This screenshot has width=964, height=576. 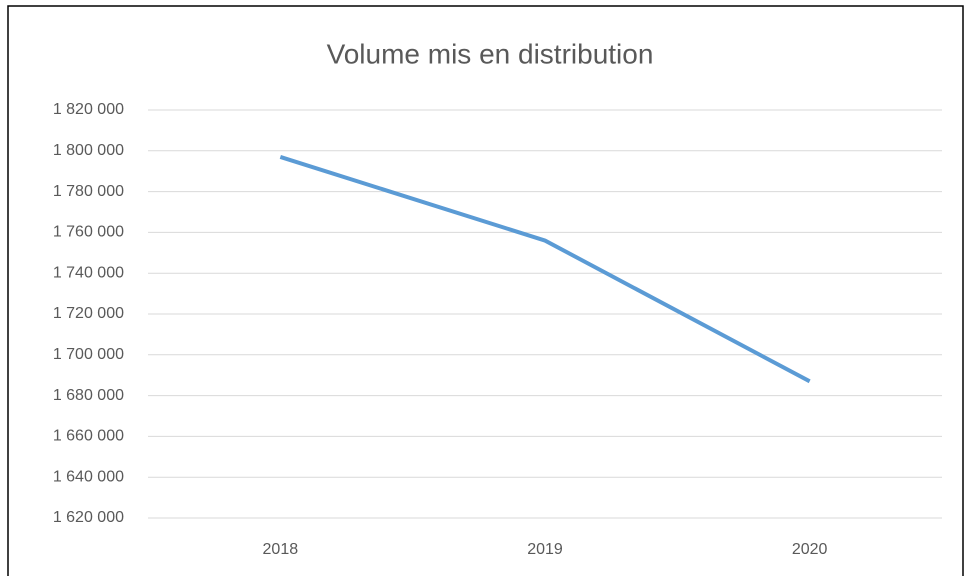 I want to click on y-tick-label: 1 780 000, so click(x=88, y=191).